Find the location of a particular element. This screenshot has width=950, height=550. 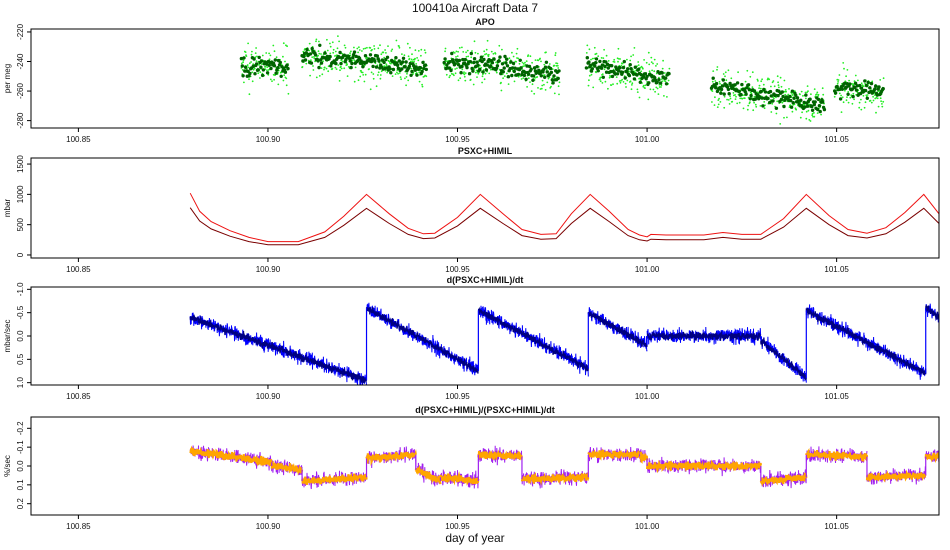

x-tick-label: 100.85 is located at coordinates (78, 139).